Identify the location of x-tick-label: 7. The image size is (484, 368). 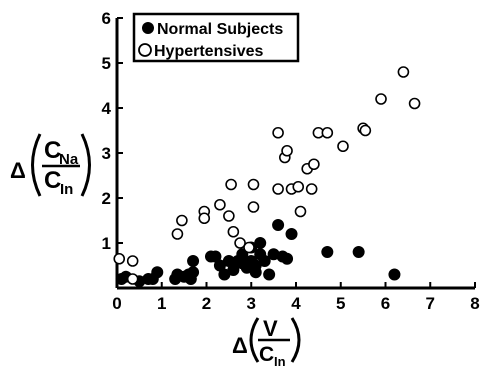
(430, 303).